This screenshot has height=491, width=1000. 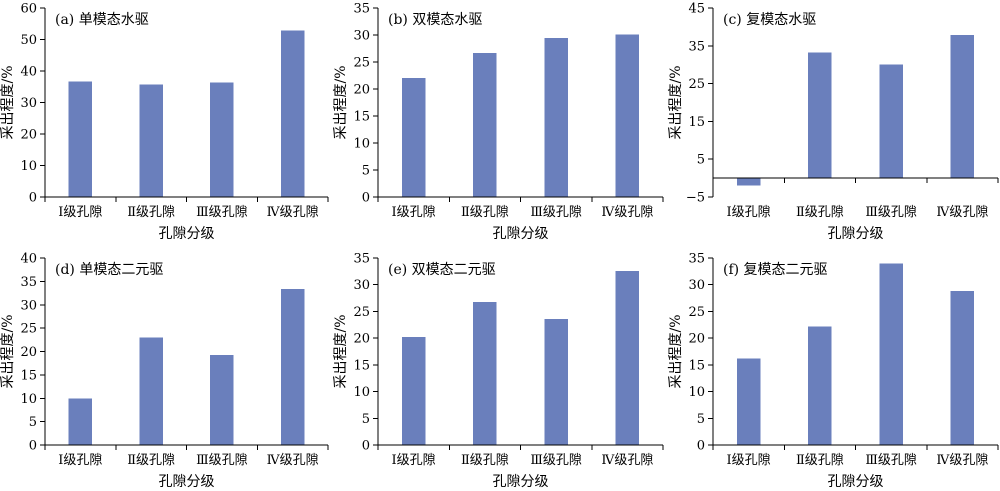 What do you see at coordinates (769, 19) in the screenshot?
I see `panel-title: (c) 复模态水驱` at bounding box center [769, 19].